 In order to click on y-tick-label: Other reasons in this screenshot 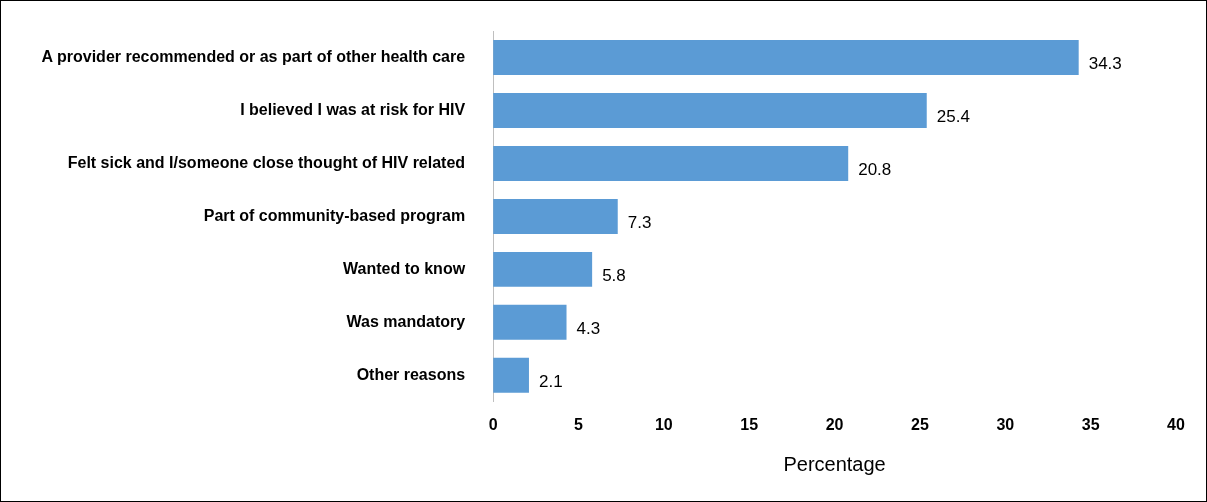, I will do `click(411, 374)`.